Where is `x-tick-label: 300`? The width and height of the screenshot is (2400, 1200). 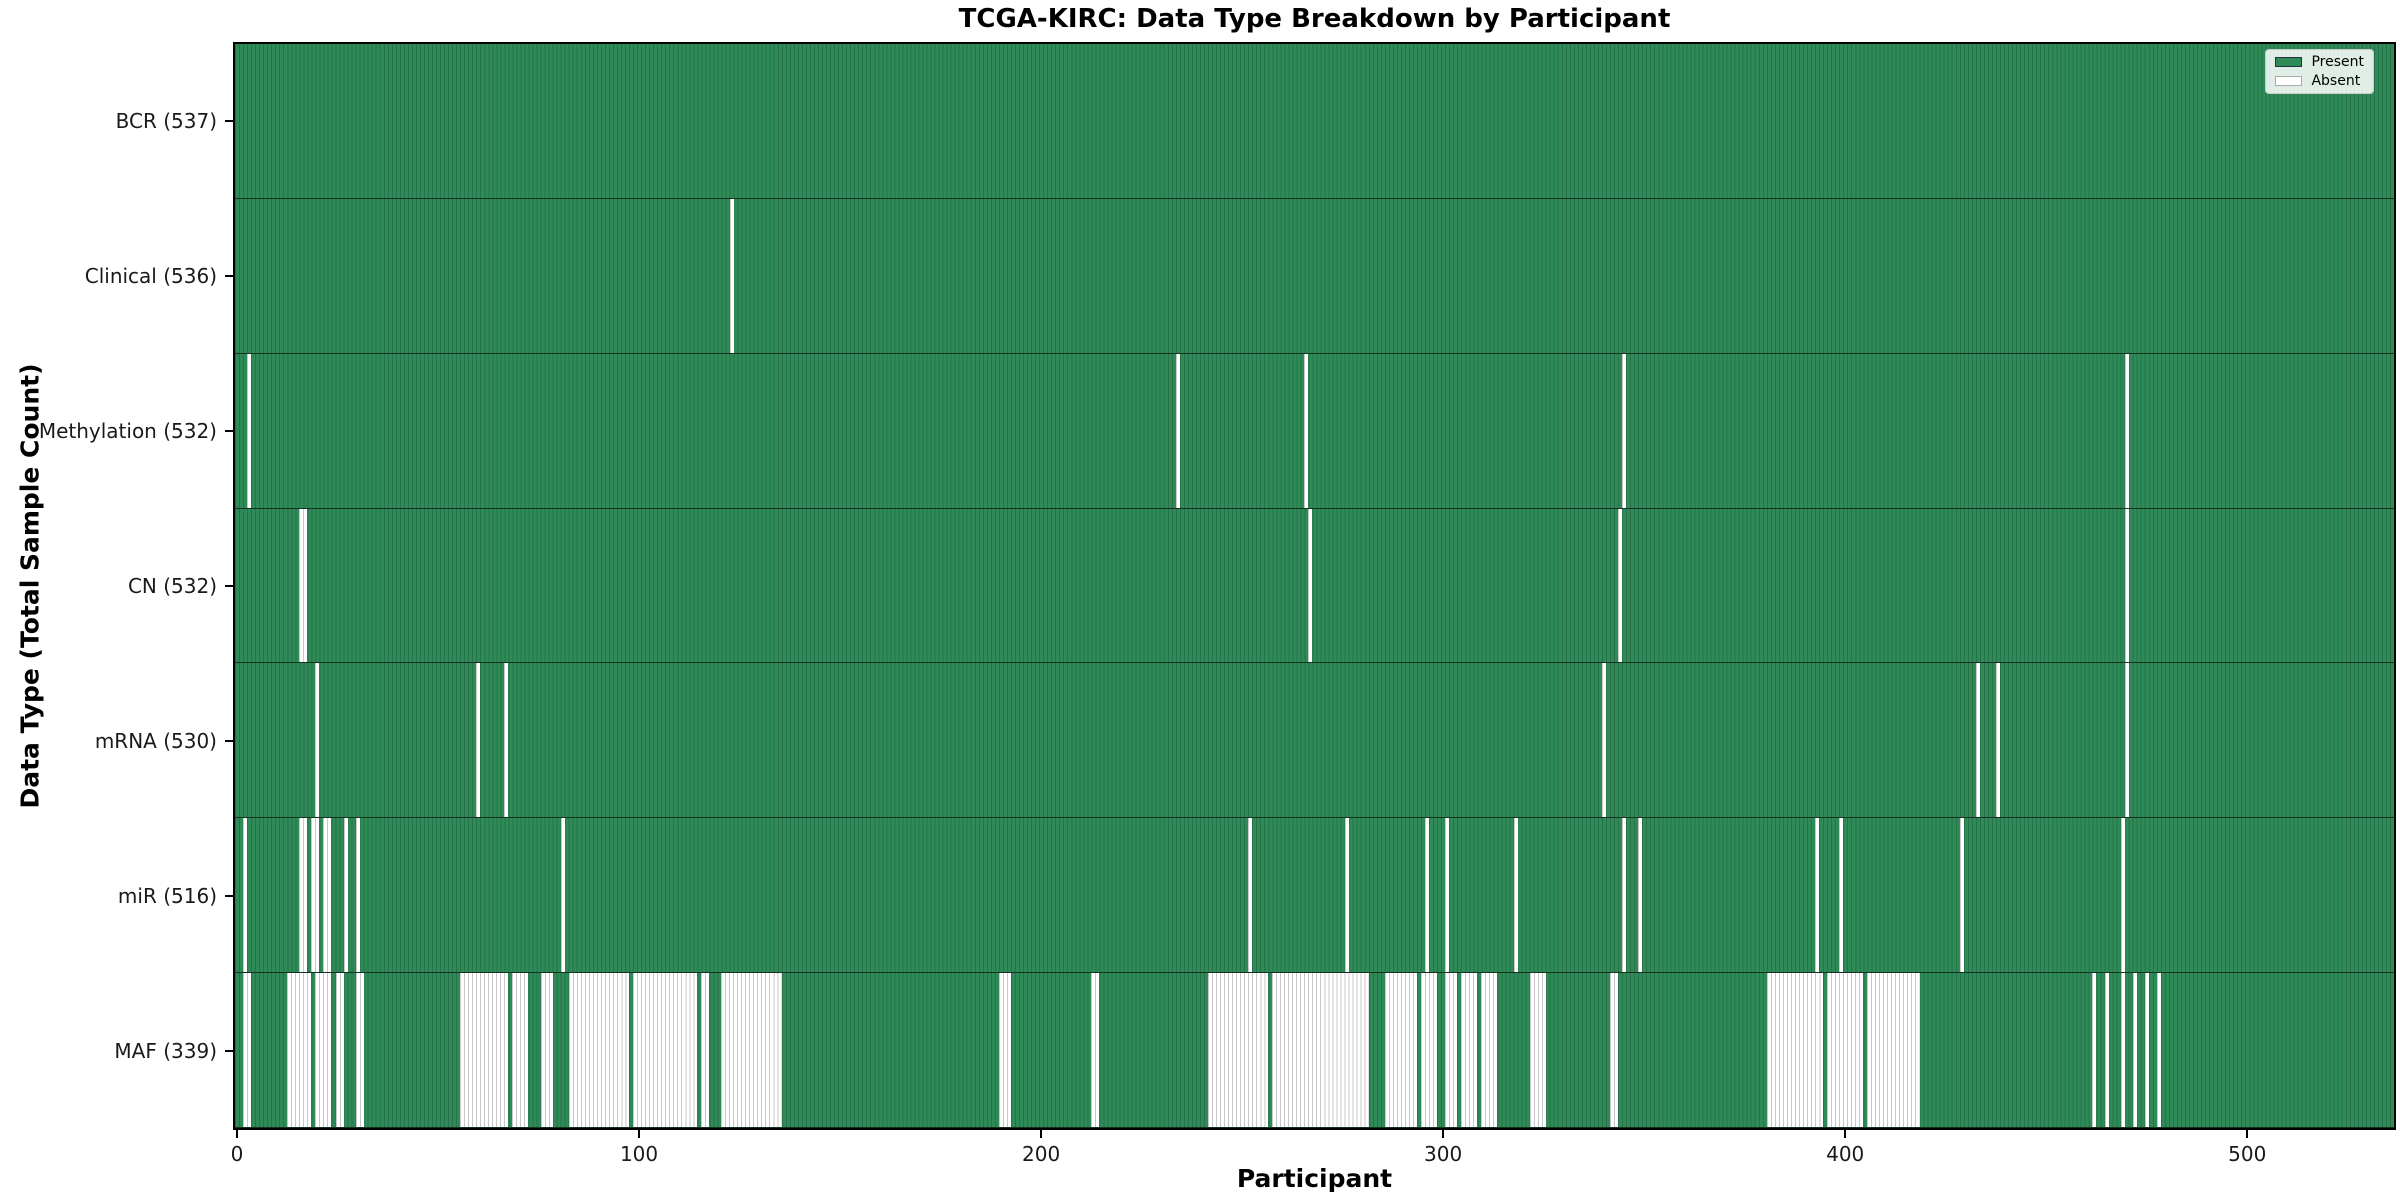
x-tick-label: 300 is located at coordinates (1443, 1154).